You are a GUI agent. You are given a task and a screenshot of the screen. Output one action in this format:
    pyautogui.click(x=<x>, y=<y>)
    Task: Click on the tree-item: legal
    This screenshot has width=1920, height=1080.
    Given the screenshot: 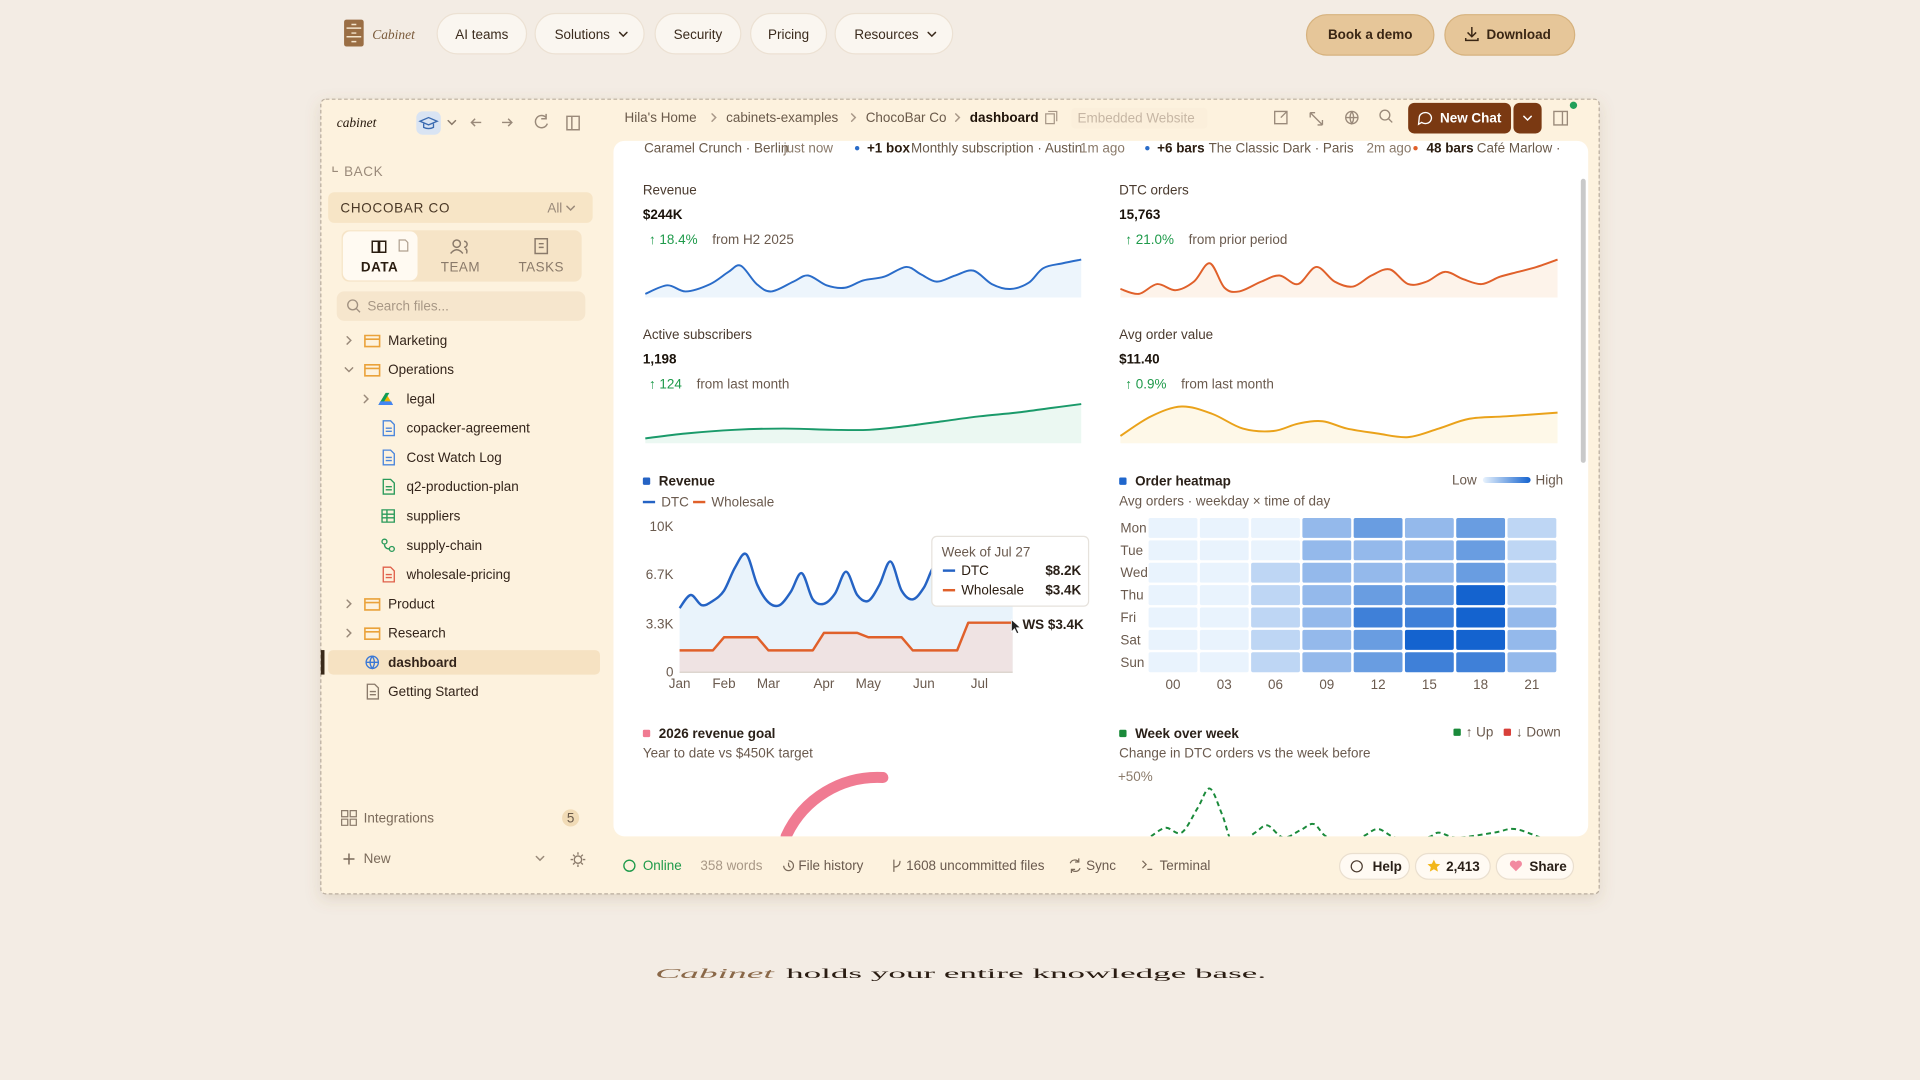 What is the action you would take?
    pyautogui.click(x=421, y=398)
    